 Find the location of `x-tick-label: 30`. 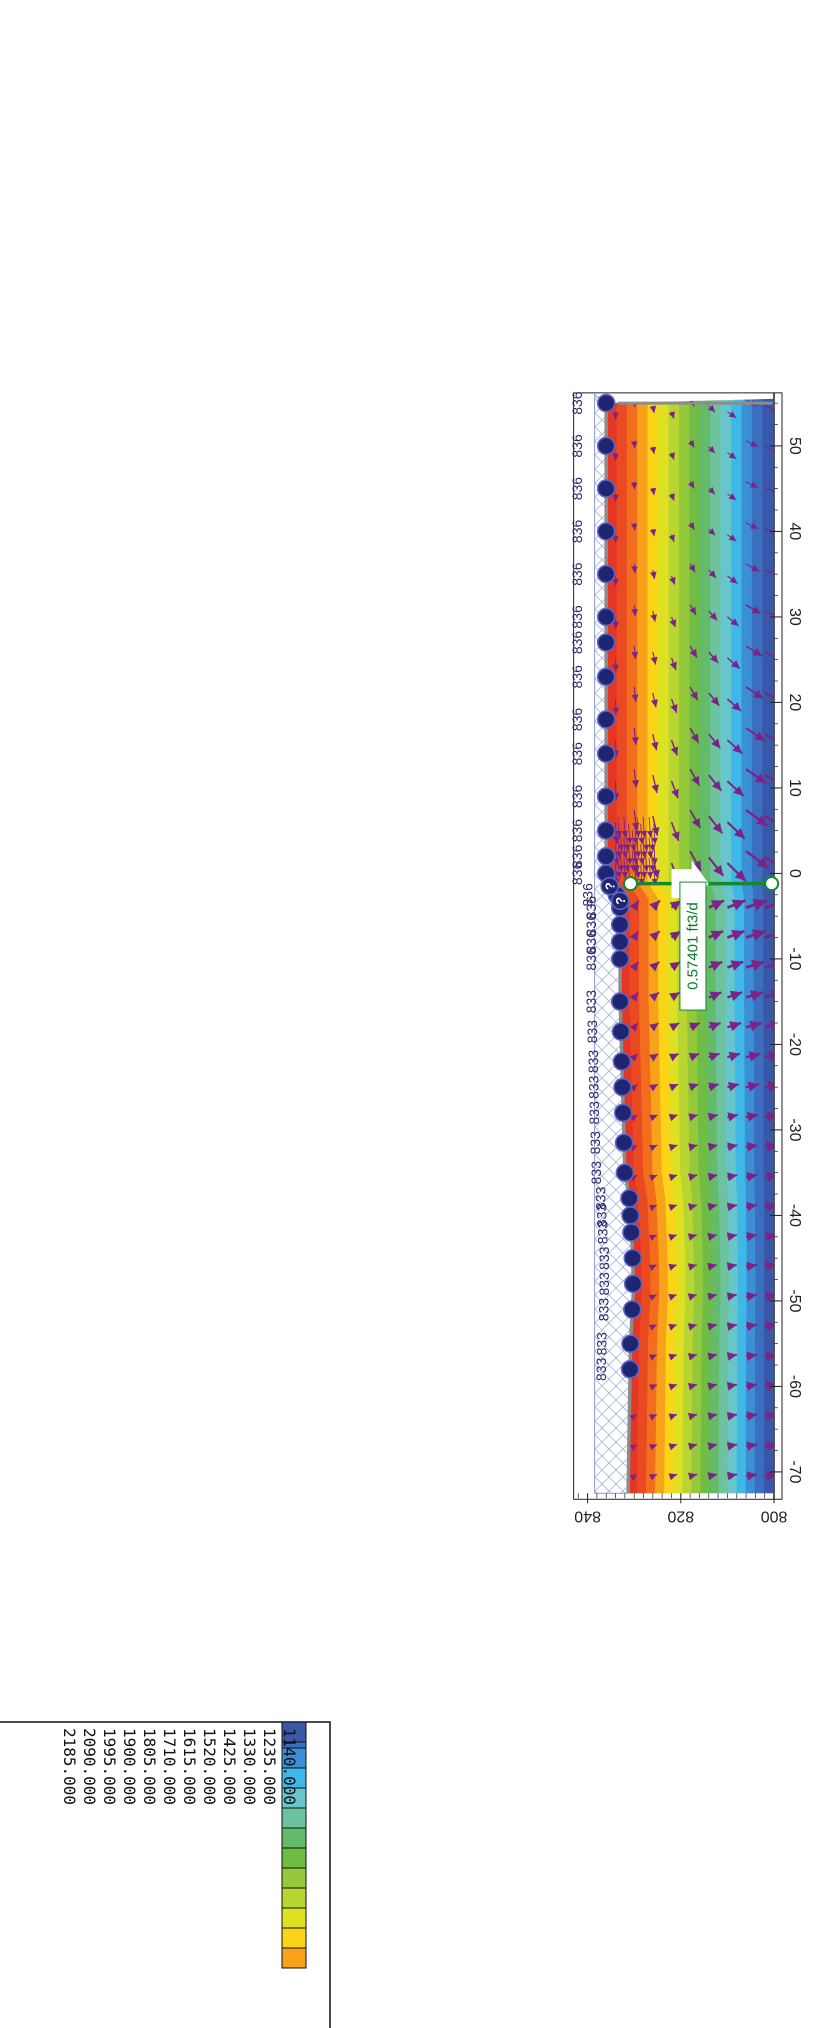

x-tick-label: 30 is located at coordinates (794, 617).